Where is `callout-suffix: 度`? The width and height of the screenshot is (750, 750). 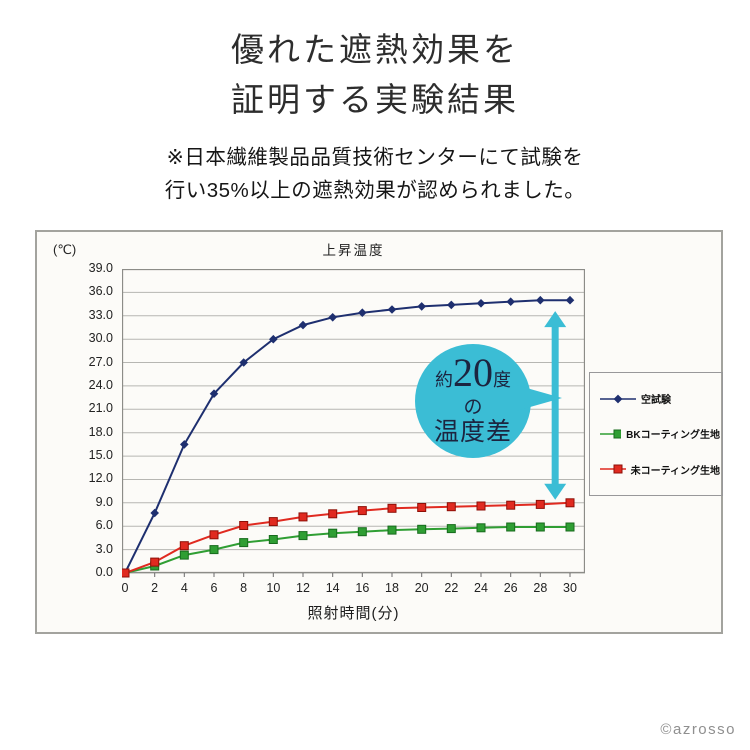
callout-suffix: 度 is located at coordinates (502, 379).